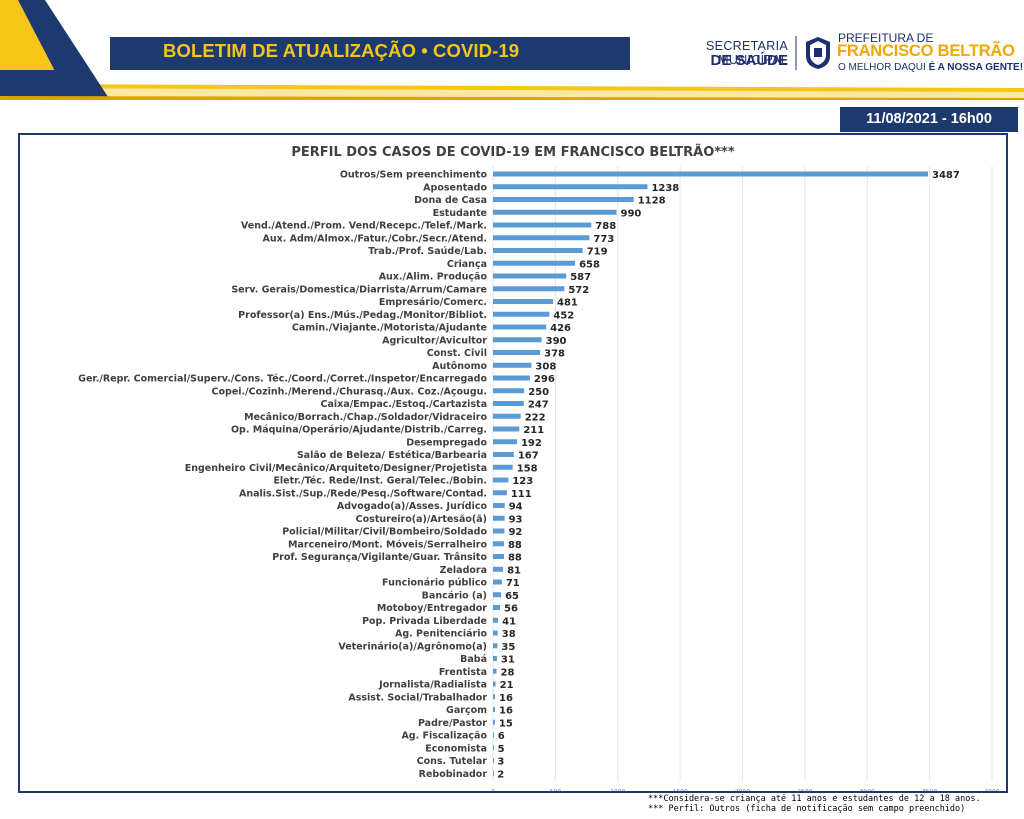  Describe the element at coordinates (433, 277) in the screenshot. I see `category-label: Aux./Alim. Produção` at that location.